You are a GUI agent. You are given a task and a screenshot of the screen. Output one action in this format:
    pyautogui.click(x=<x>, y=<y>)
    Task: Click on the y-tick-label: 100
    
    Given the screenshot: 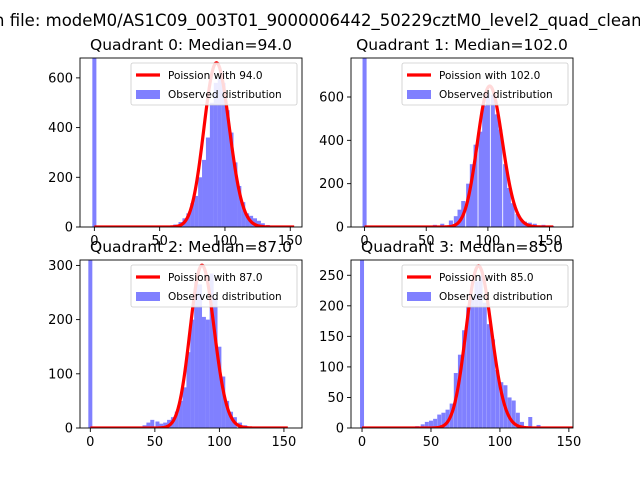 What is the action you would take?
    pyautogui.click(x=331, y=367)
    